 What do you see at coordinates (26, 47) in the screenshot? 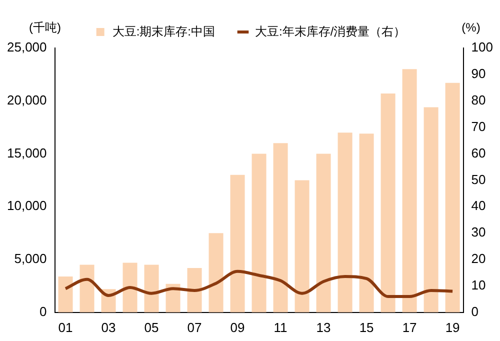
I see `y-tick-label: 25,000` at bounding box center [26, 47].